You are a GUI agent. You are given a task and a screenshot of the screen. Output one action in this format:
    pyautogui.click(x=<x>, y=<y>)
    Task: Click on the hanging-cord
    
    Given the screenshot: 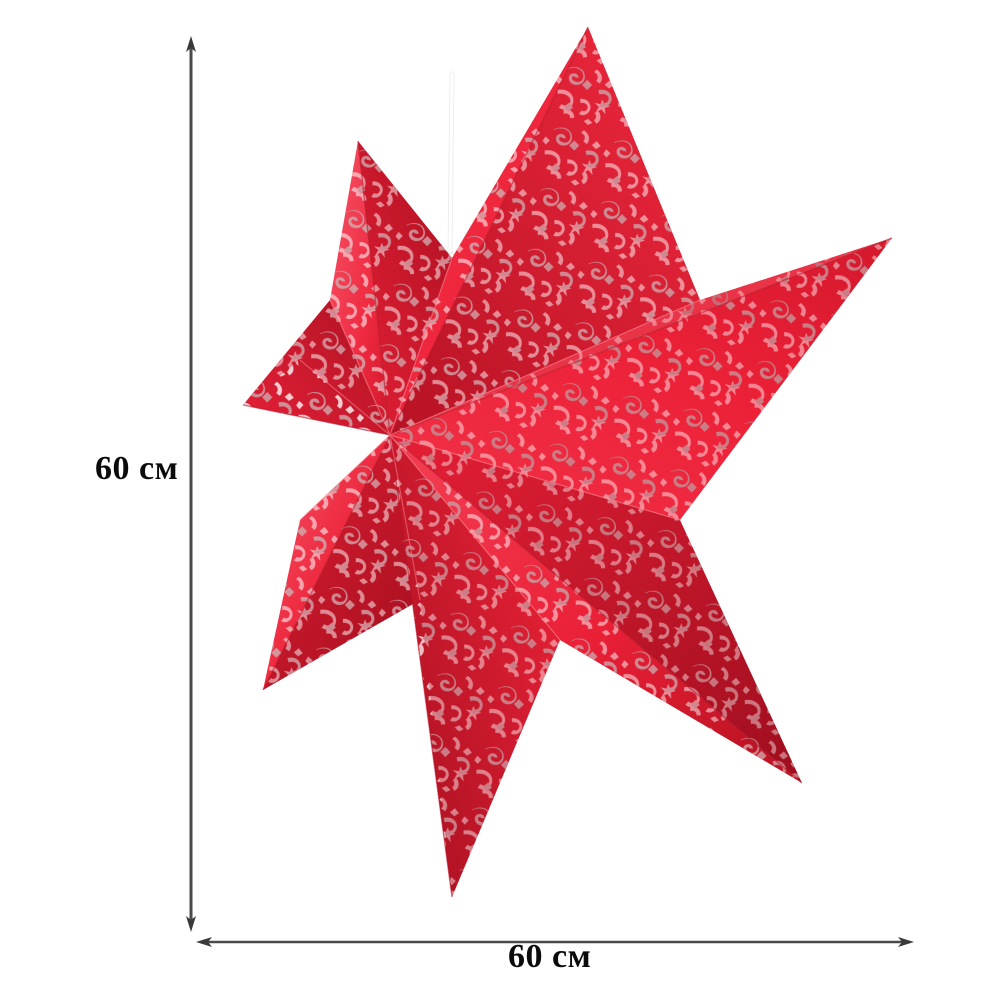 What is the action you would take?
    pyautogui.click(x=450, y=168)
    